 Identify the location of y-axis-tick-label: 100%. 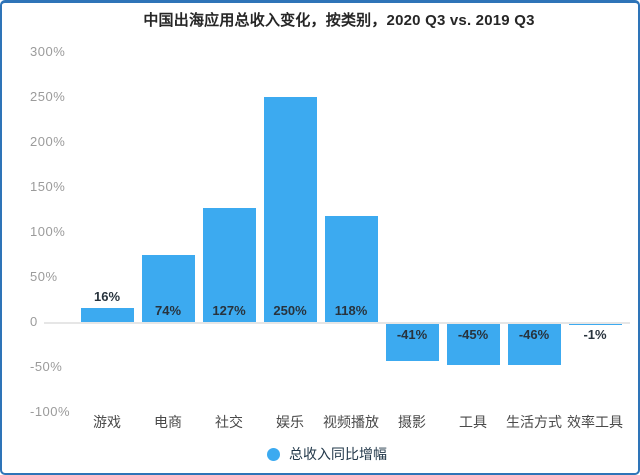
(48, 231).